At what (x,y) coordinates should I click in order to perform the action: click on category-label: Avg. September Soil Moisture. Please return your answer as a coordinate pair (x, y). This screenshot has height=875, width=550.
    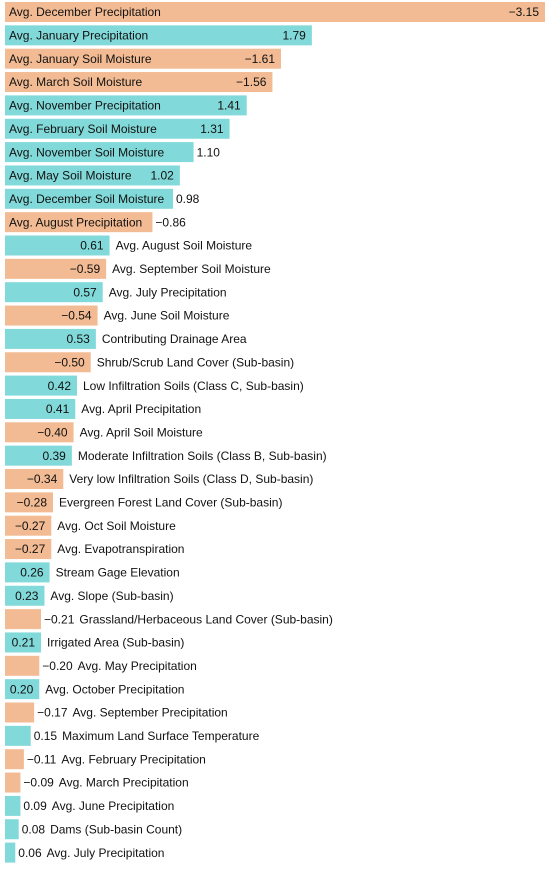
    Looking at the image, I should click on (191, 269).